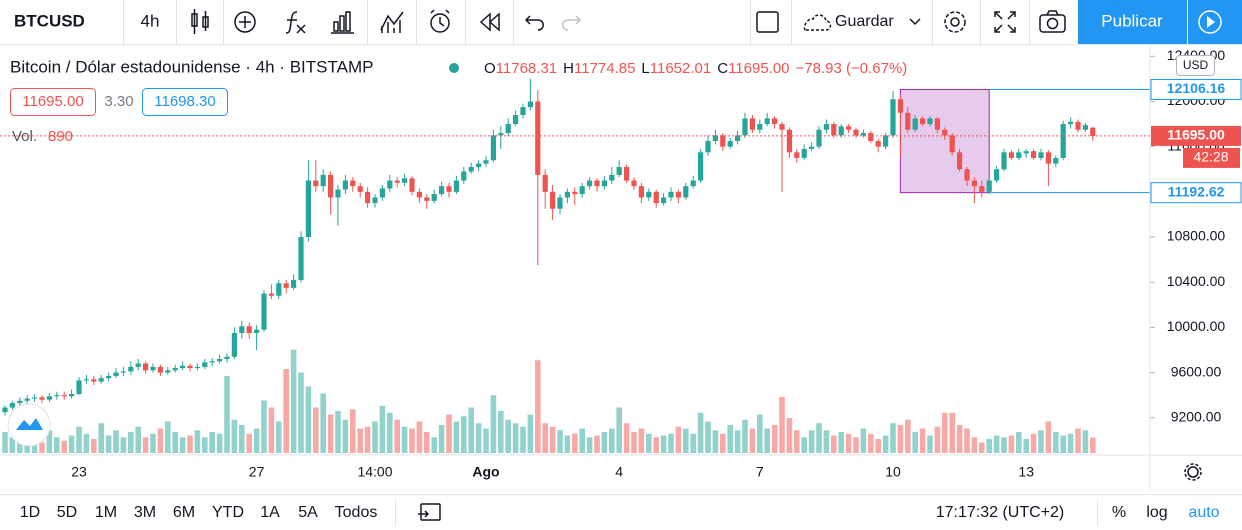 The height and width of the screenshot is (530, 1242). Describe the element at coordinates (295, 22) in the screenshot. I see `indicators-icon` at that location.